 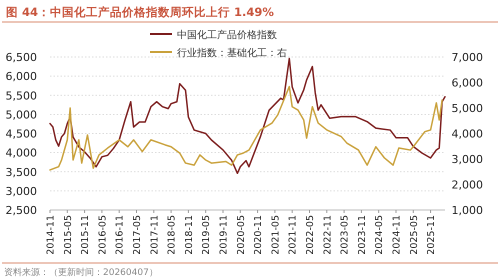 What do you see at coordinates (68, 235) in the screenshot?
I see `x-tick-label: 2015-05` at bounding box center [68, 235].